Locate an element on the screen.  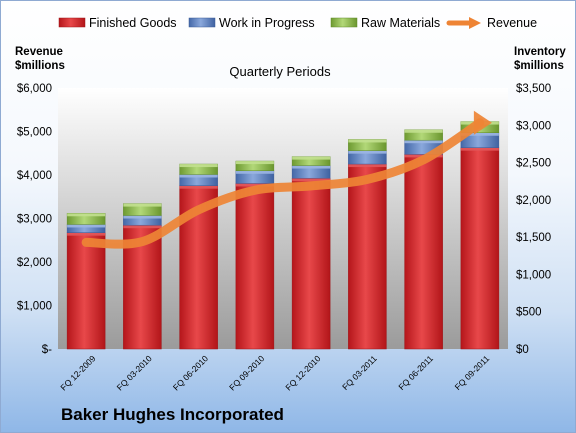
right-tick-label: $3,000 is located at coordinates (533, 126).